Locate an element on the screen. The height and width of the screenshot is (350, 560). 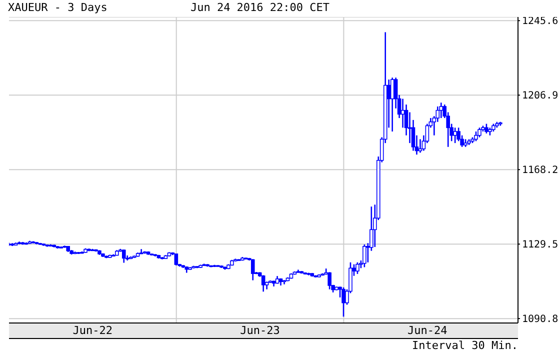
y-tick-label: 1168.2 is located at coordinates (540, 170).